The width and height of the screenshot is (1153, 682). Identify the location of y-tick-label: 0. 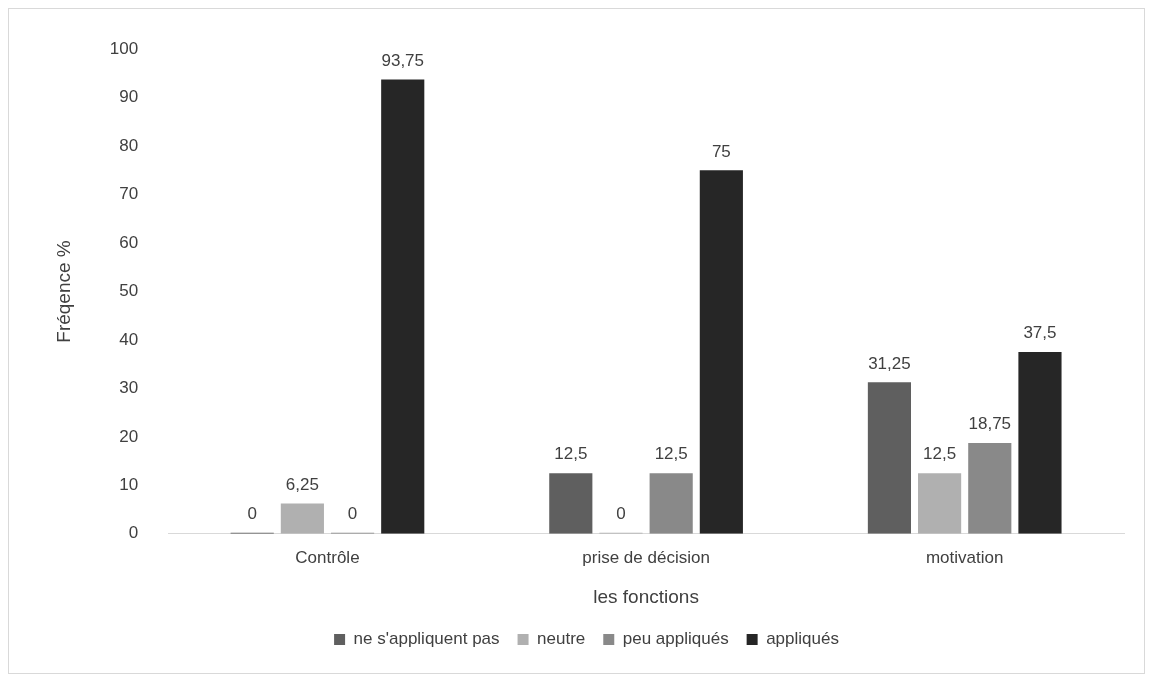
(133, 533).